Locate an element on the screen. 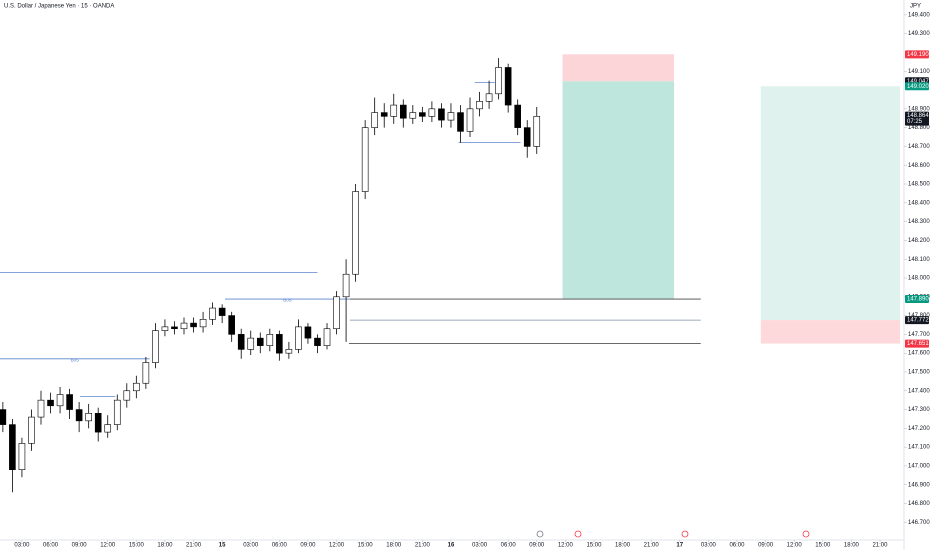  y-tick-label: 146.800 is located at coordinates (919, 504).